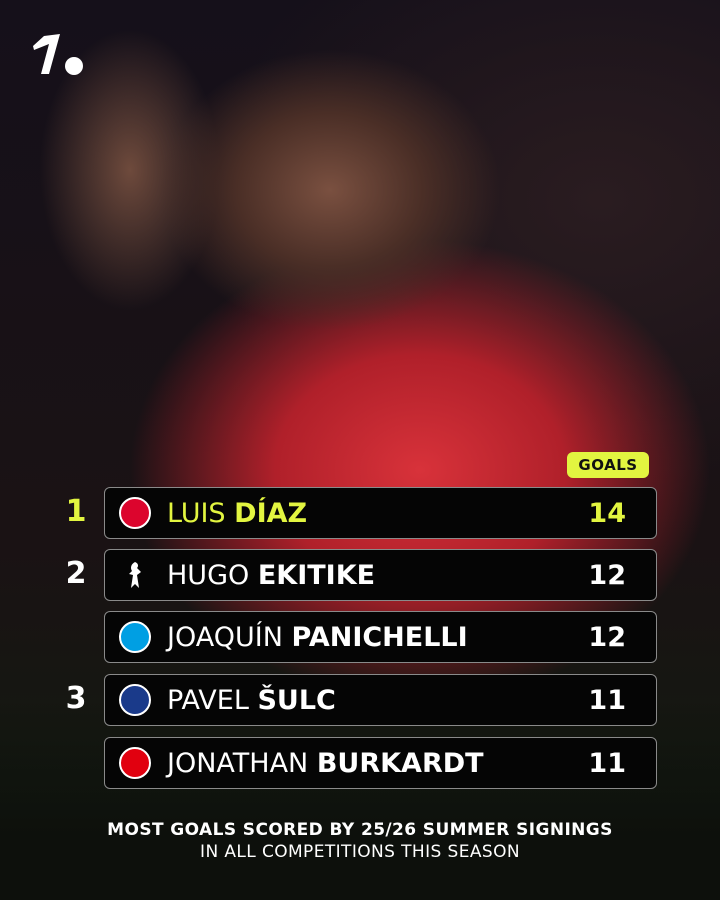 This screenshot has width=720, height=900. I want to click on player-name: JONATHAN BURKARDT, so click(377, 763).